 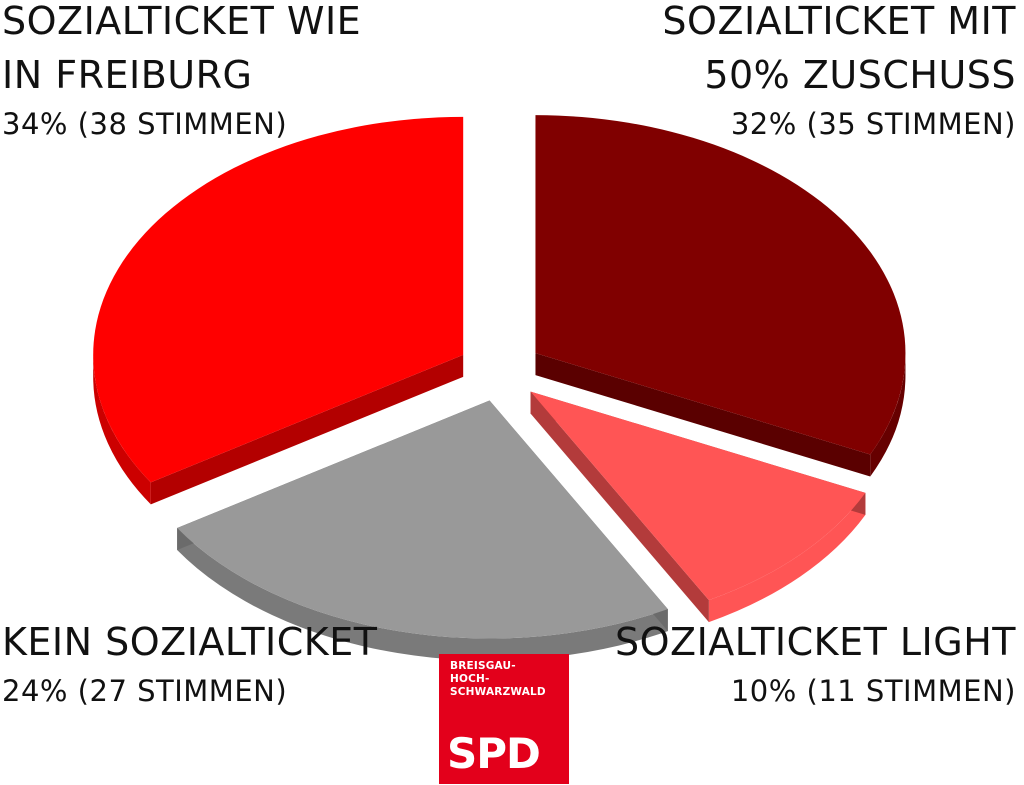 I want to click on label-name-line1: SOZIALTICKET MIT, so click(x=839, y=21).